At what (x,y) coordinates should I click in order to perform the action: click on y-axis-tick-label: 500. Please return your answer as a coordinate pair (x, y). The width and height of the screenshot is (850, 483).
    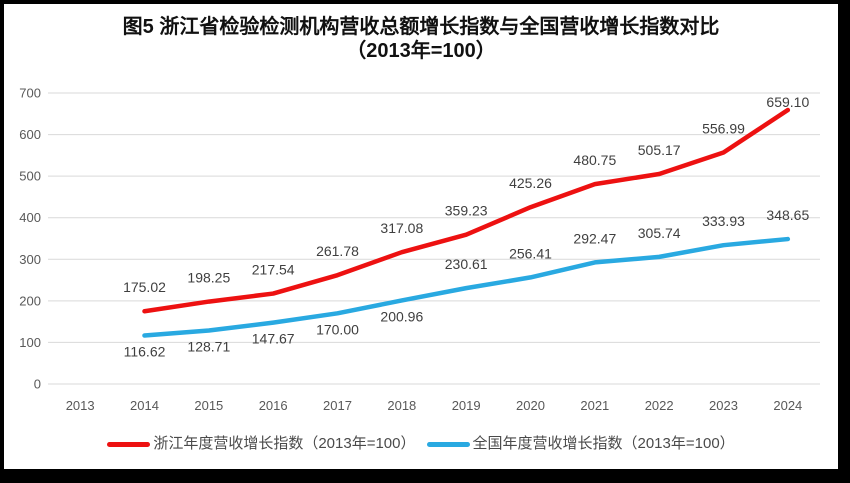
    Looking at the image, I should click on (30, 176).